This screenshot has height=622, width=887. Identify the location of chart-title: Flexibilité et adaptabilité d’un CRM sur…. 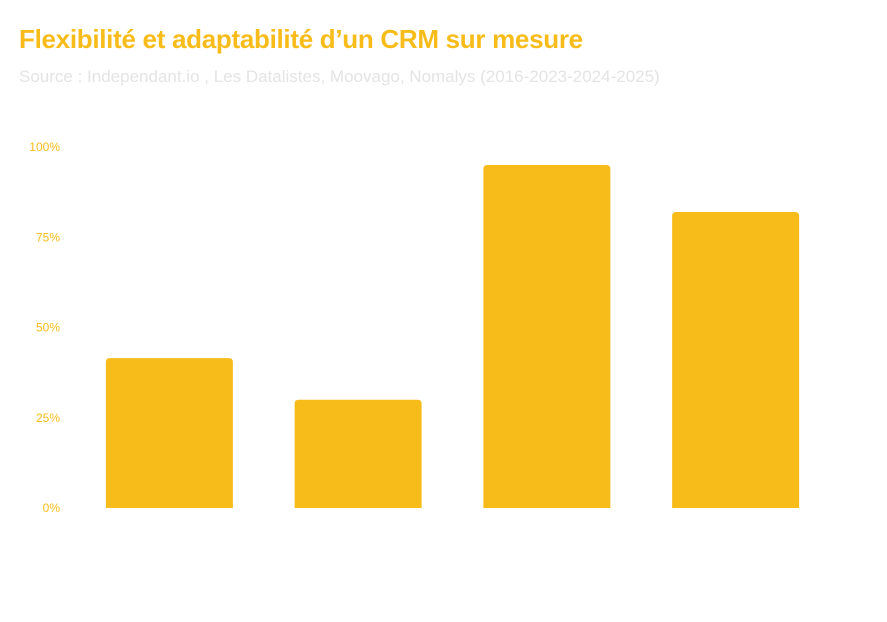
(301, 39).